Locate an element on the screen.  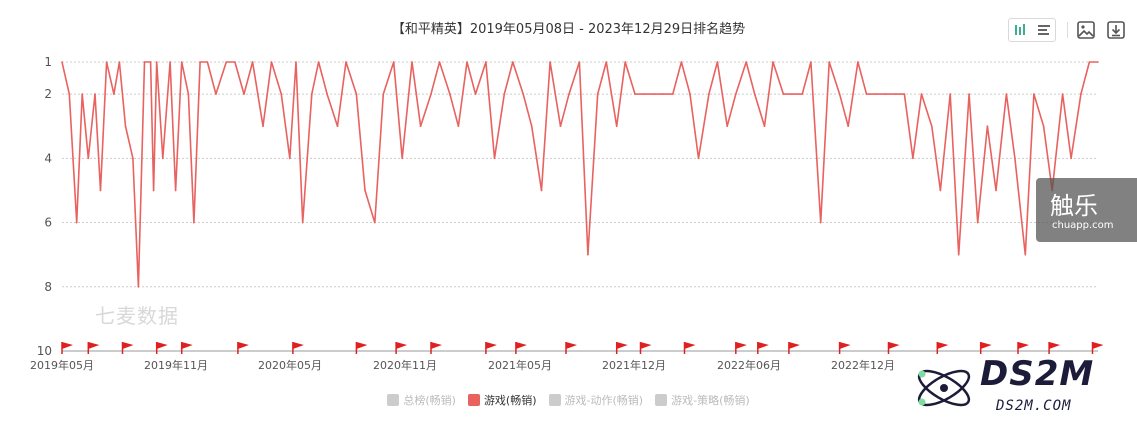
download-icon is located at coordinates (1116, 30).